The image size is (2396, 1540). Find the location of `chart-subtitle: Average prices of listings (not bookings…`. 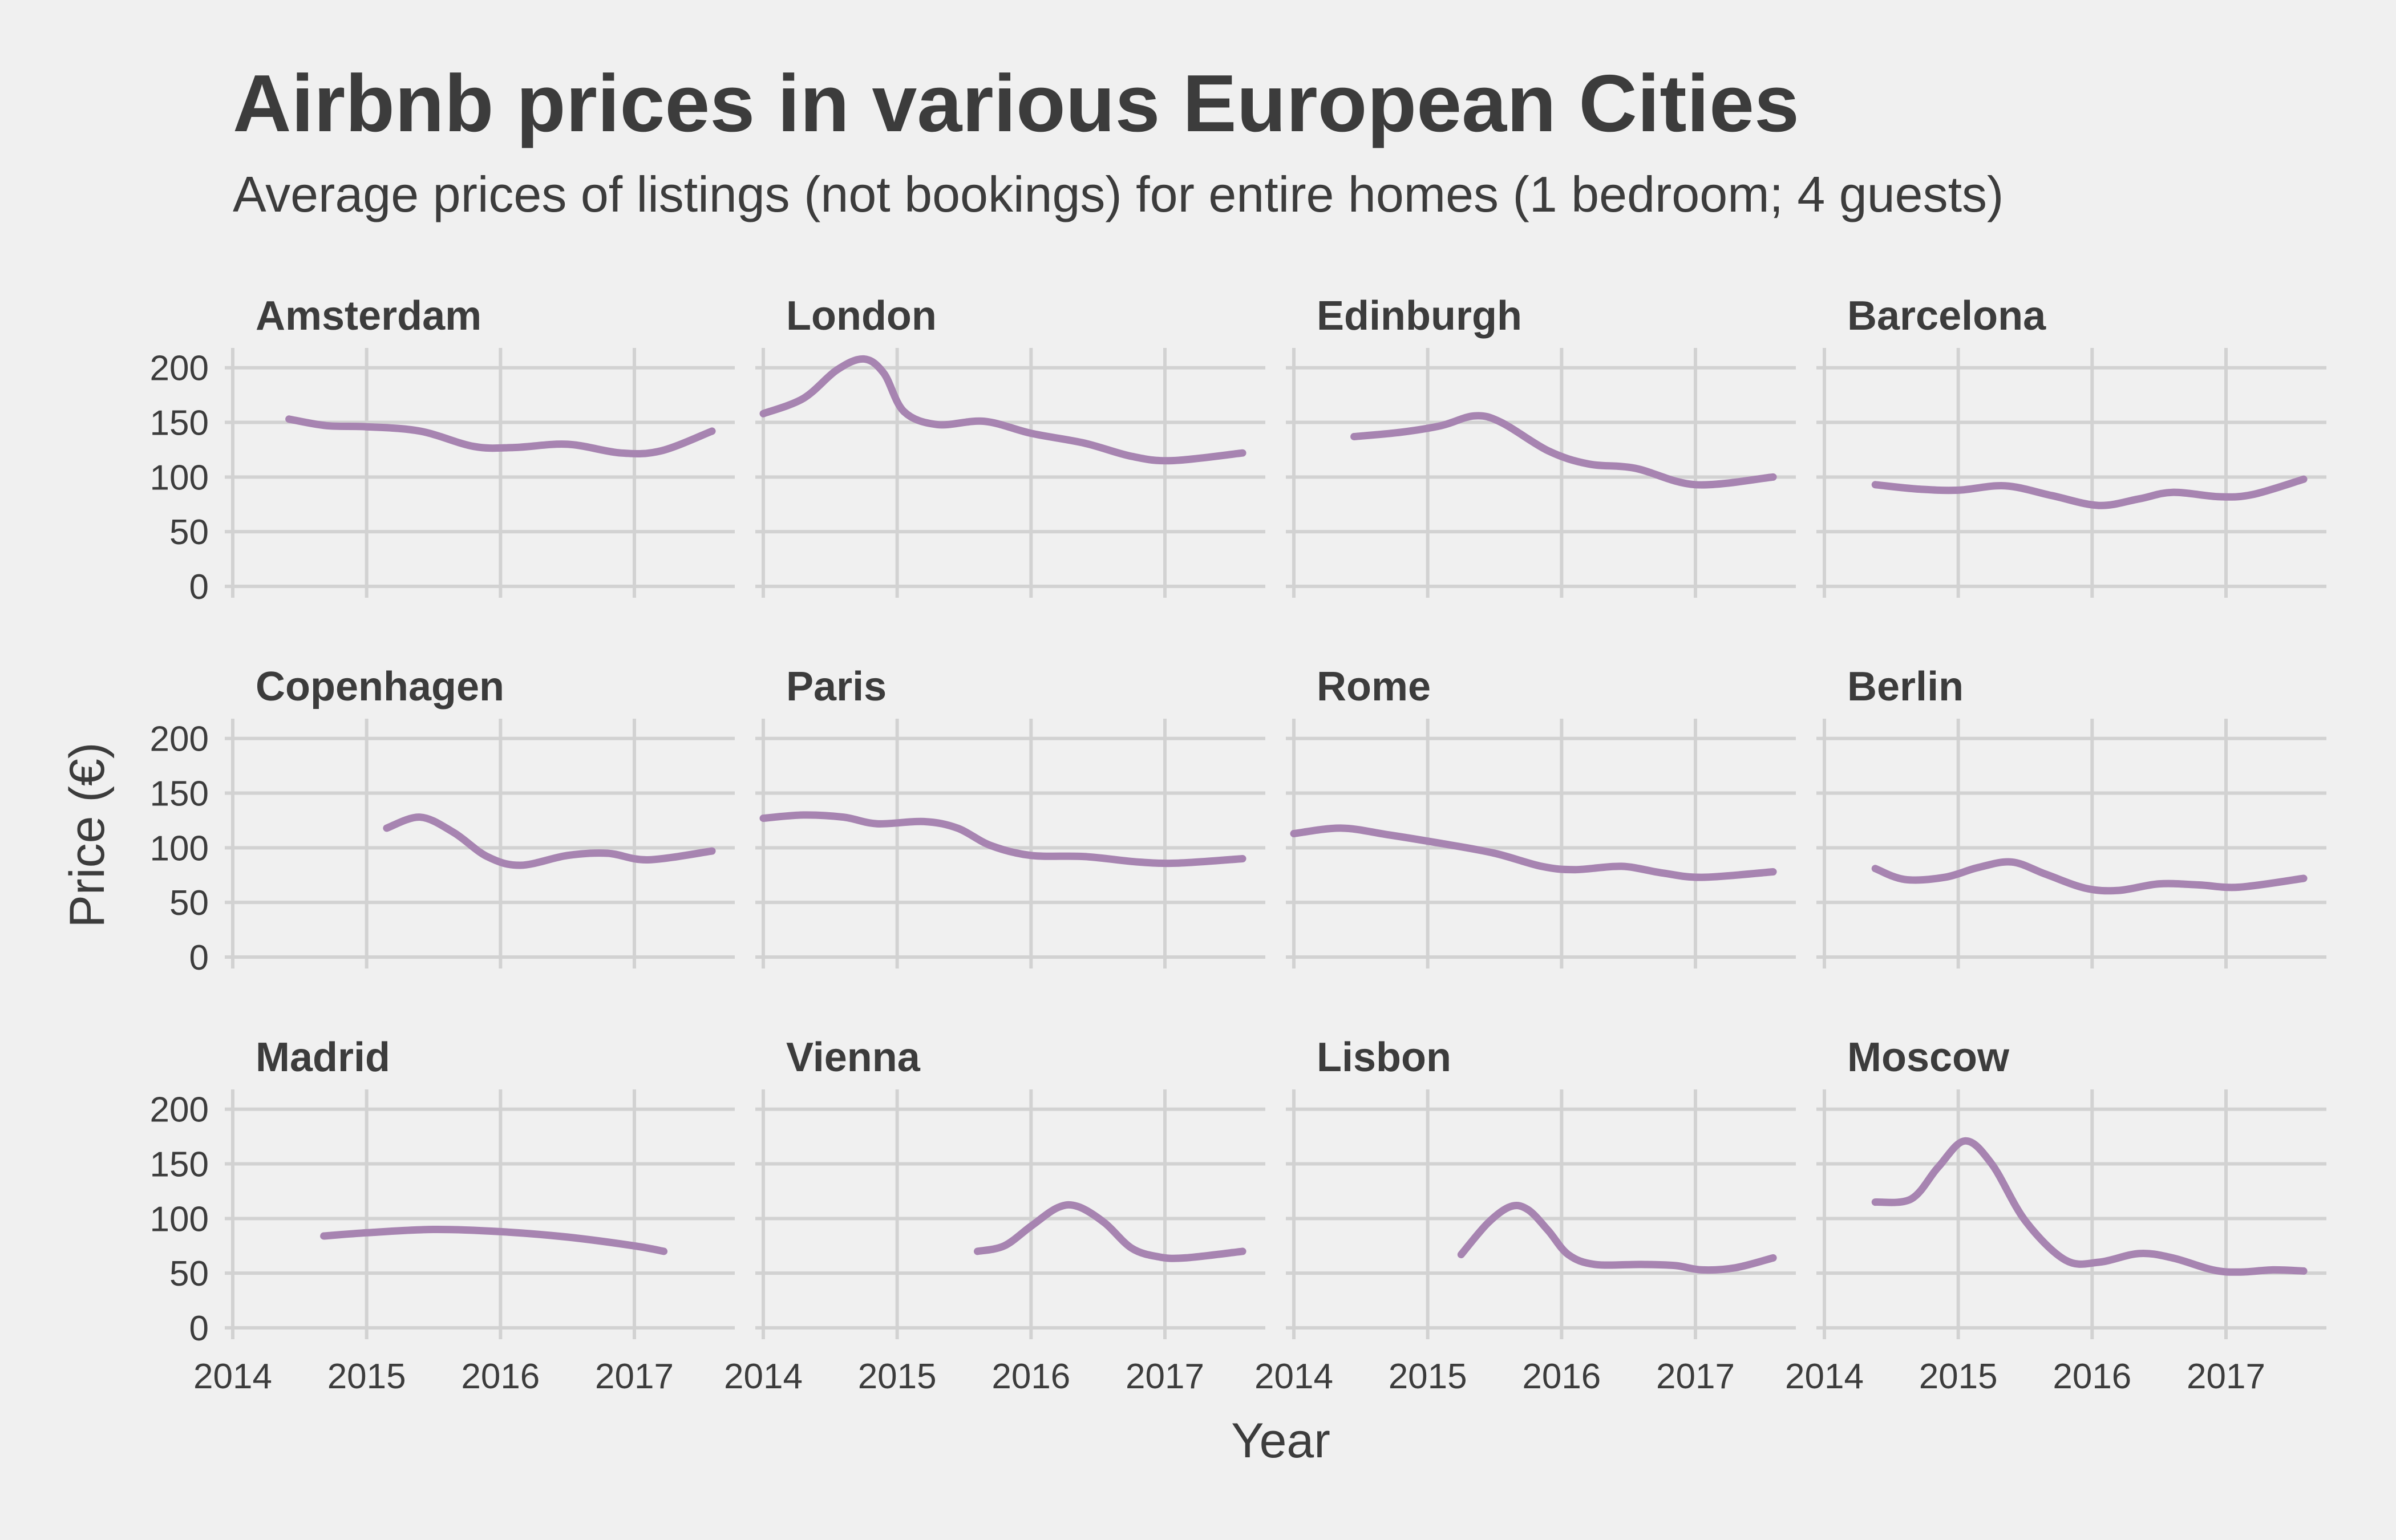

chart-subtitle: Average prices of listings (not bookings… is located at coordinates (1118, 194).